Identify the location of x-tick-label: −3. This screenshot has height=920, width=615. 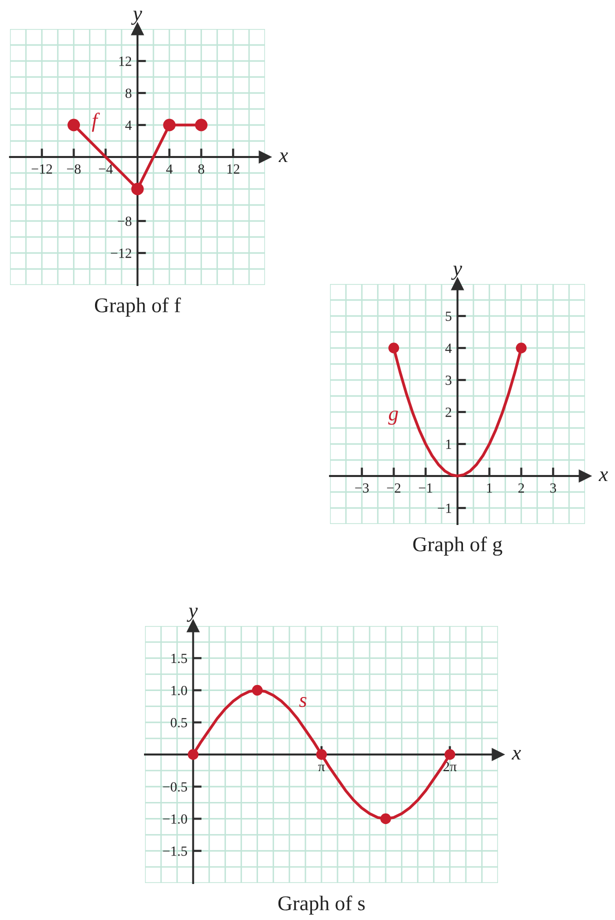
(362, 488).